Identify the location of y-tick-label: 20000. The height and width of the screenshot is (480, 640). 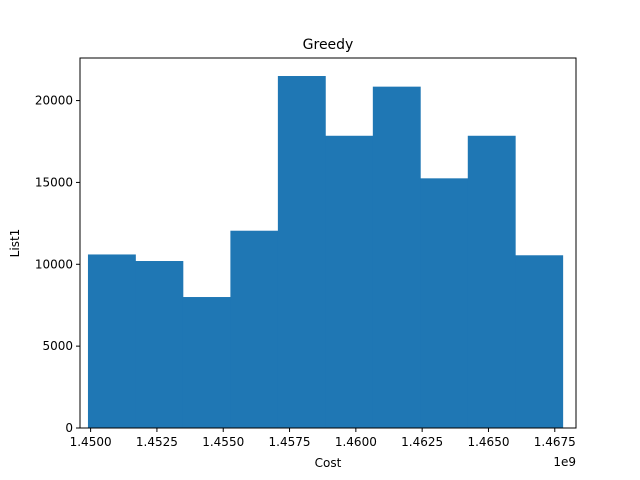
(54, 101).